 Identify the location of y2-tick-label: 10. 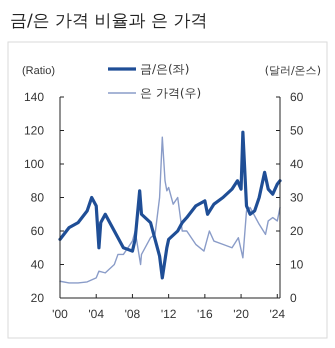
(297, 265).